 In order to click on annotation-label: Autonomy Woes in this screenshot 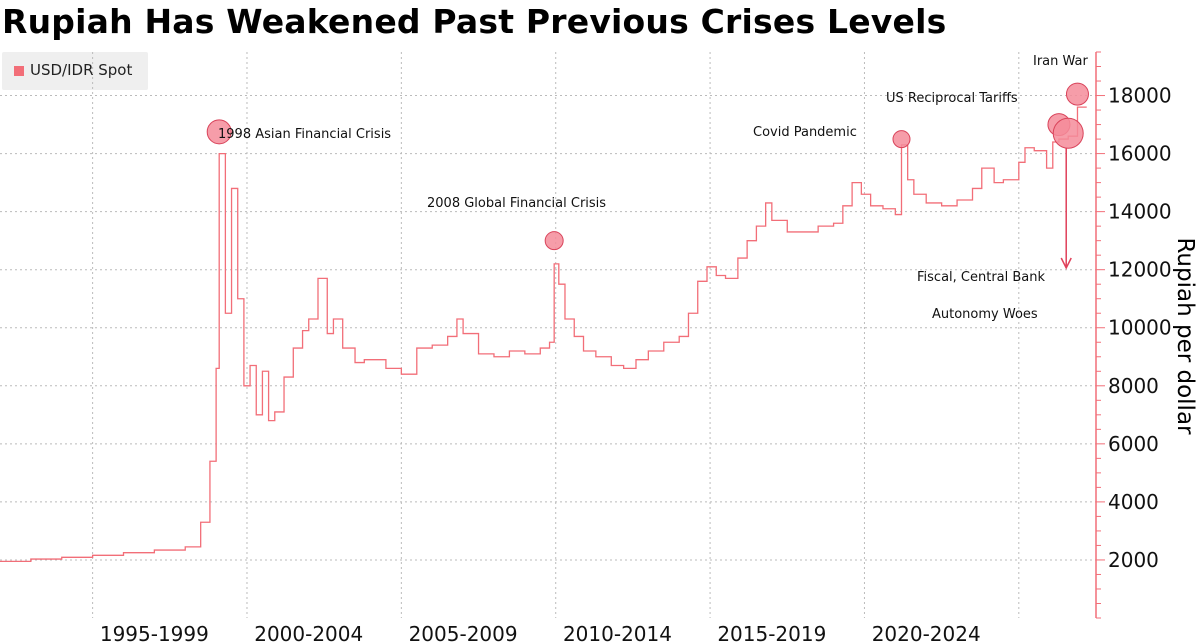, I will do `click(985, 314)`.